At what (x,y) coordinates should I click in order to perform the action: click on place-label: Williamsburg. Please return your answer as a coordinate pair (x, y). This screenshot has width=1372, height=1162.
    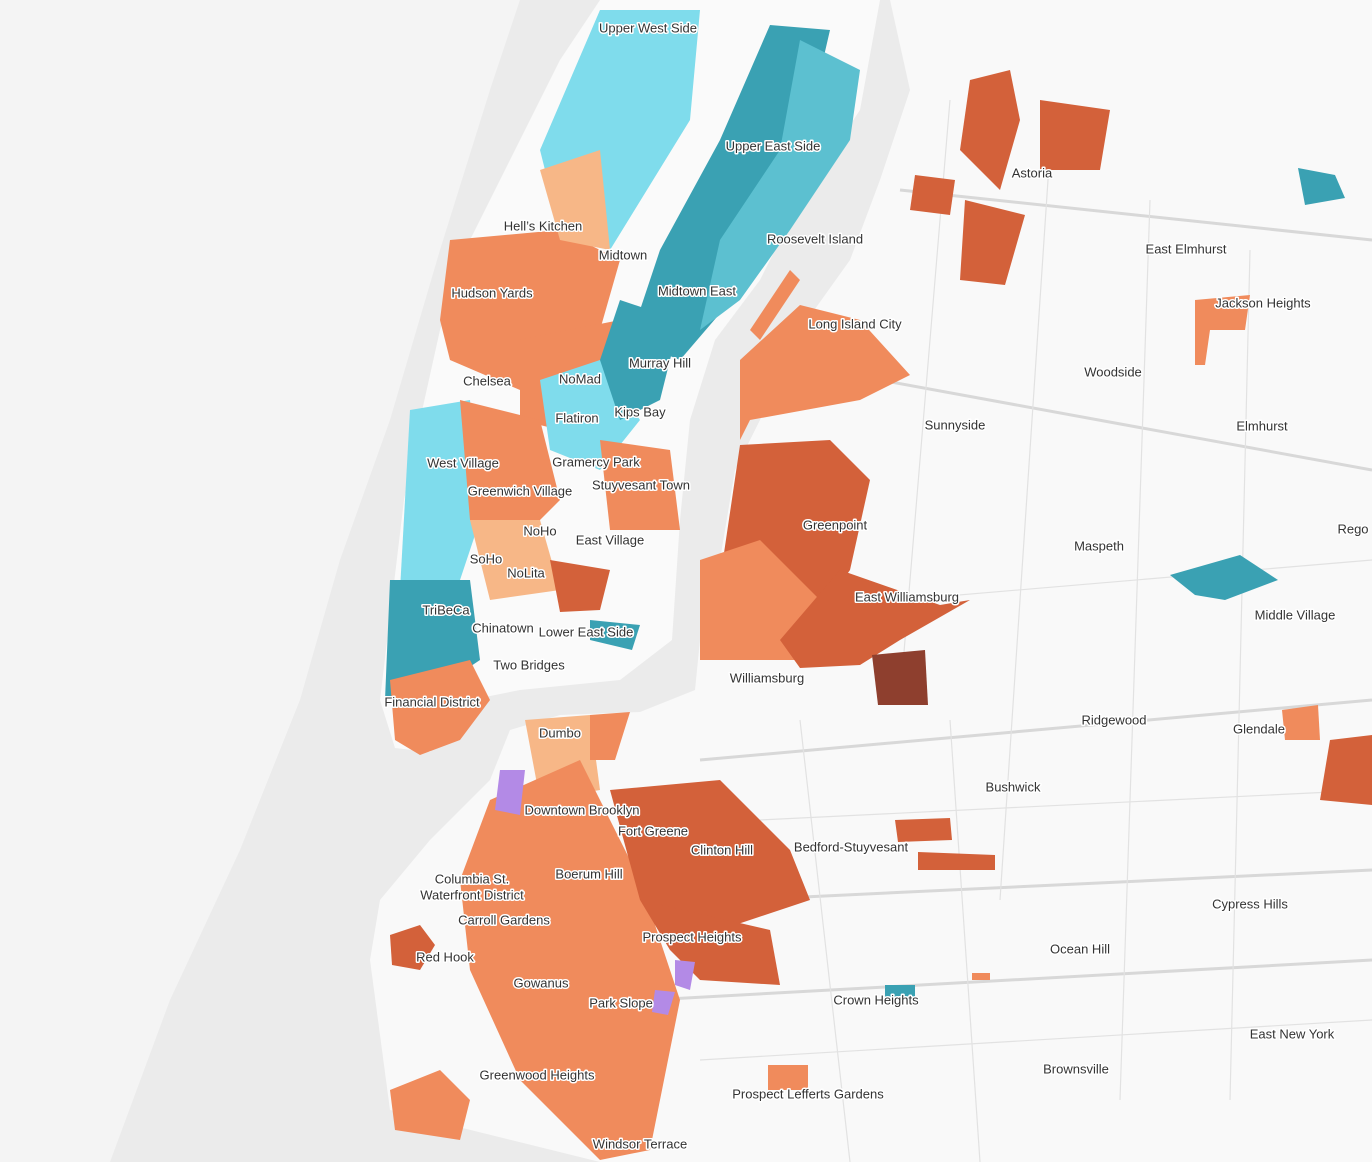
    Looking at the image, I should click on (767, 677).